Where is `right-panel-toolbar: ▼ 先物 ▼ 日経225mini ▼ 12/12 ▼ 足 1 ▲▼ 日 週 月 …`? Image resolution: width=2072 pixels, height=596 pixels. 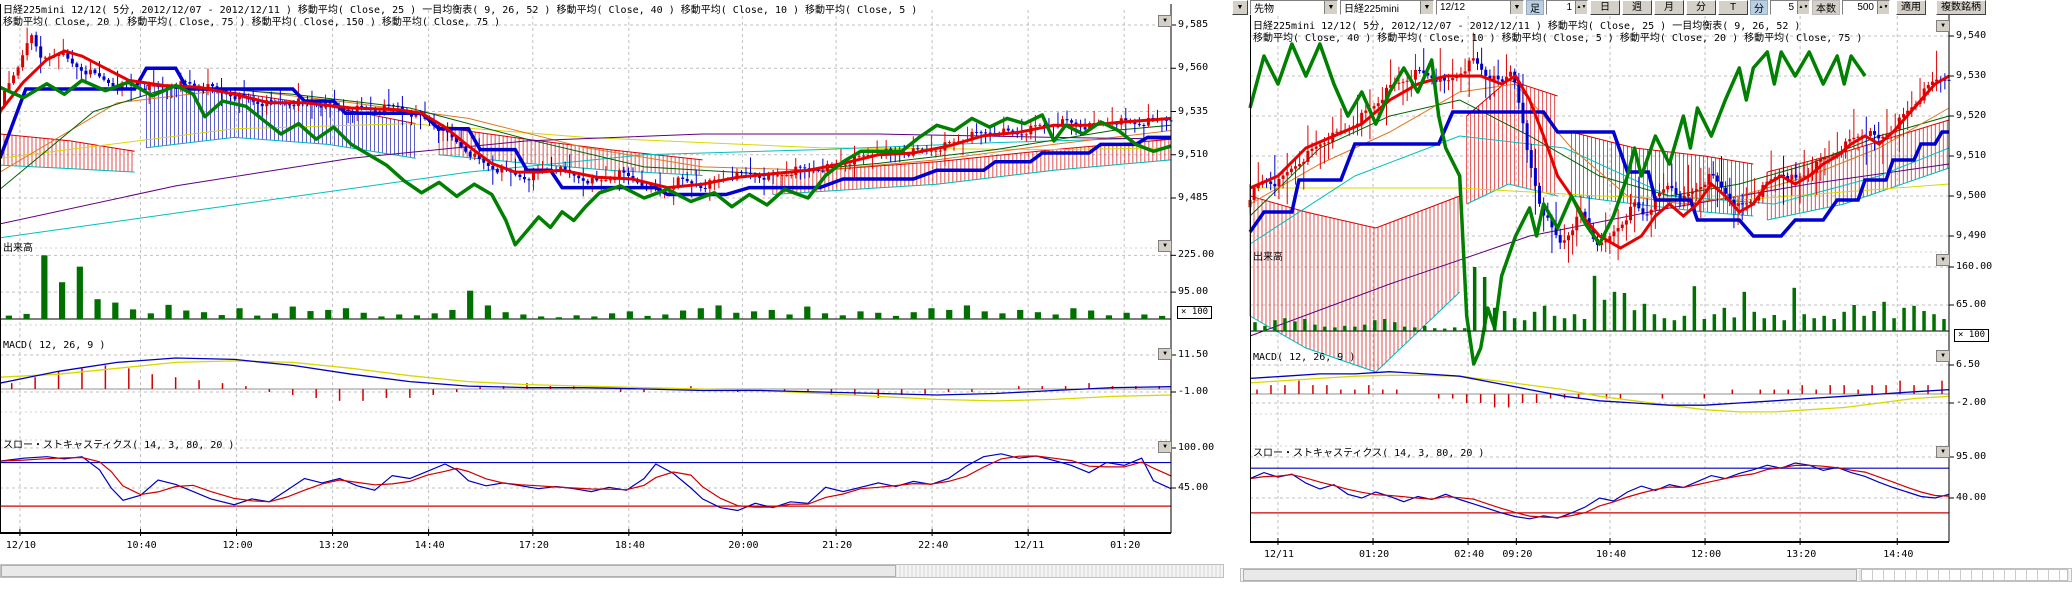
right-panel-toolbar: ▼ 先物 ▼ 日経225mini ▼ 12/12 ▼ 足 1 ▲▼ 日 週 月 … is located at coordinates (1609, 7).